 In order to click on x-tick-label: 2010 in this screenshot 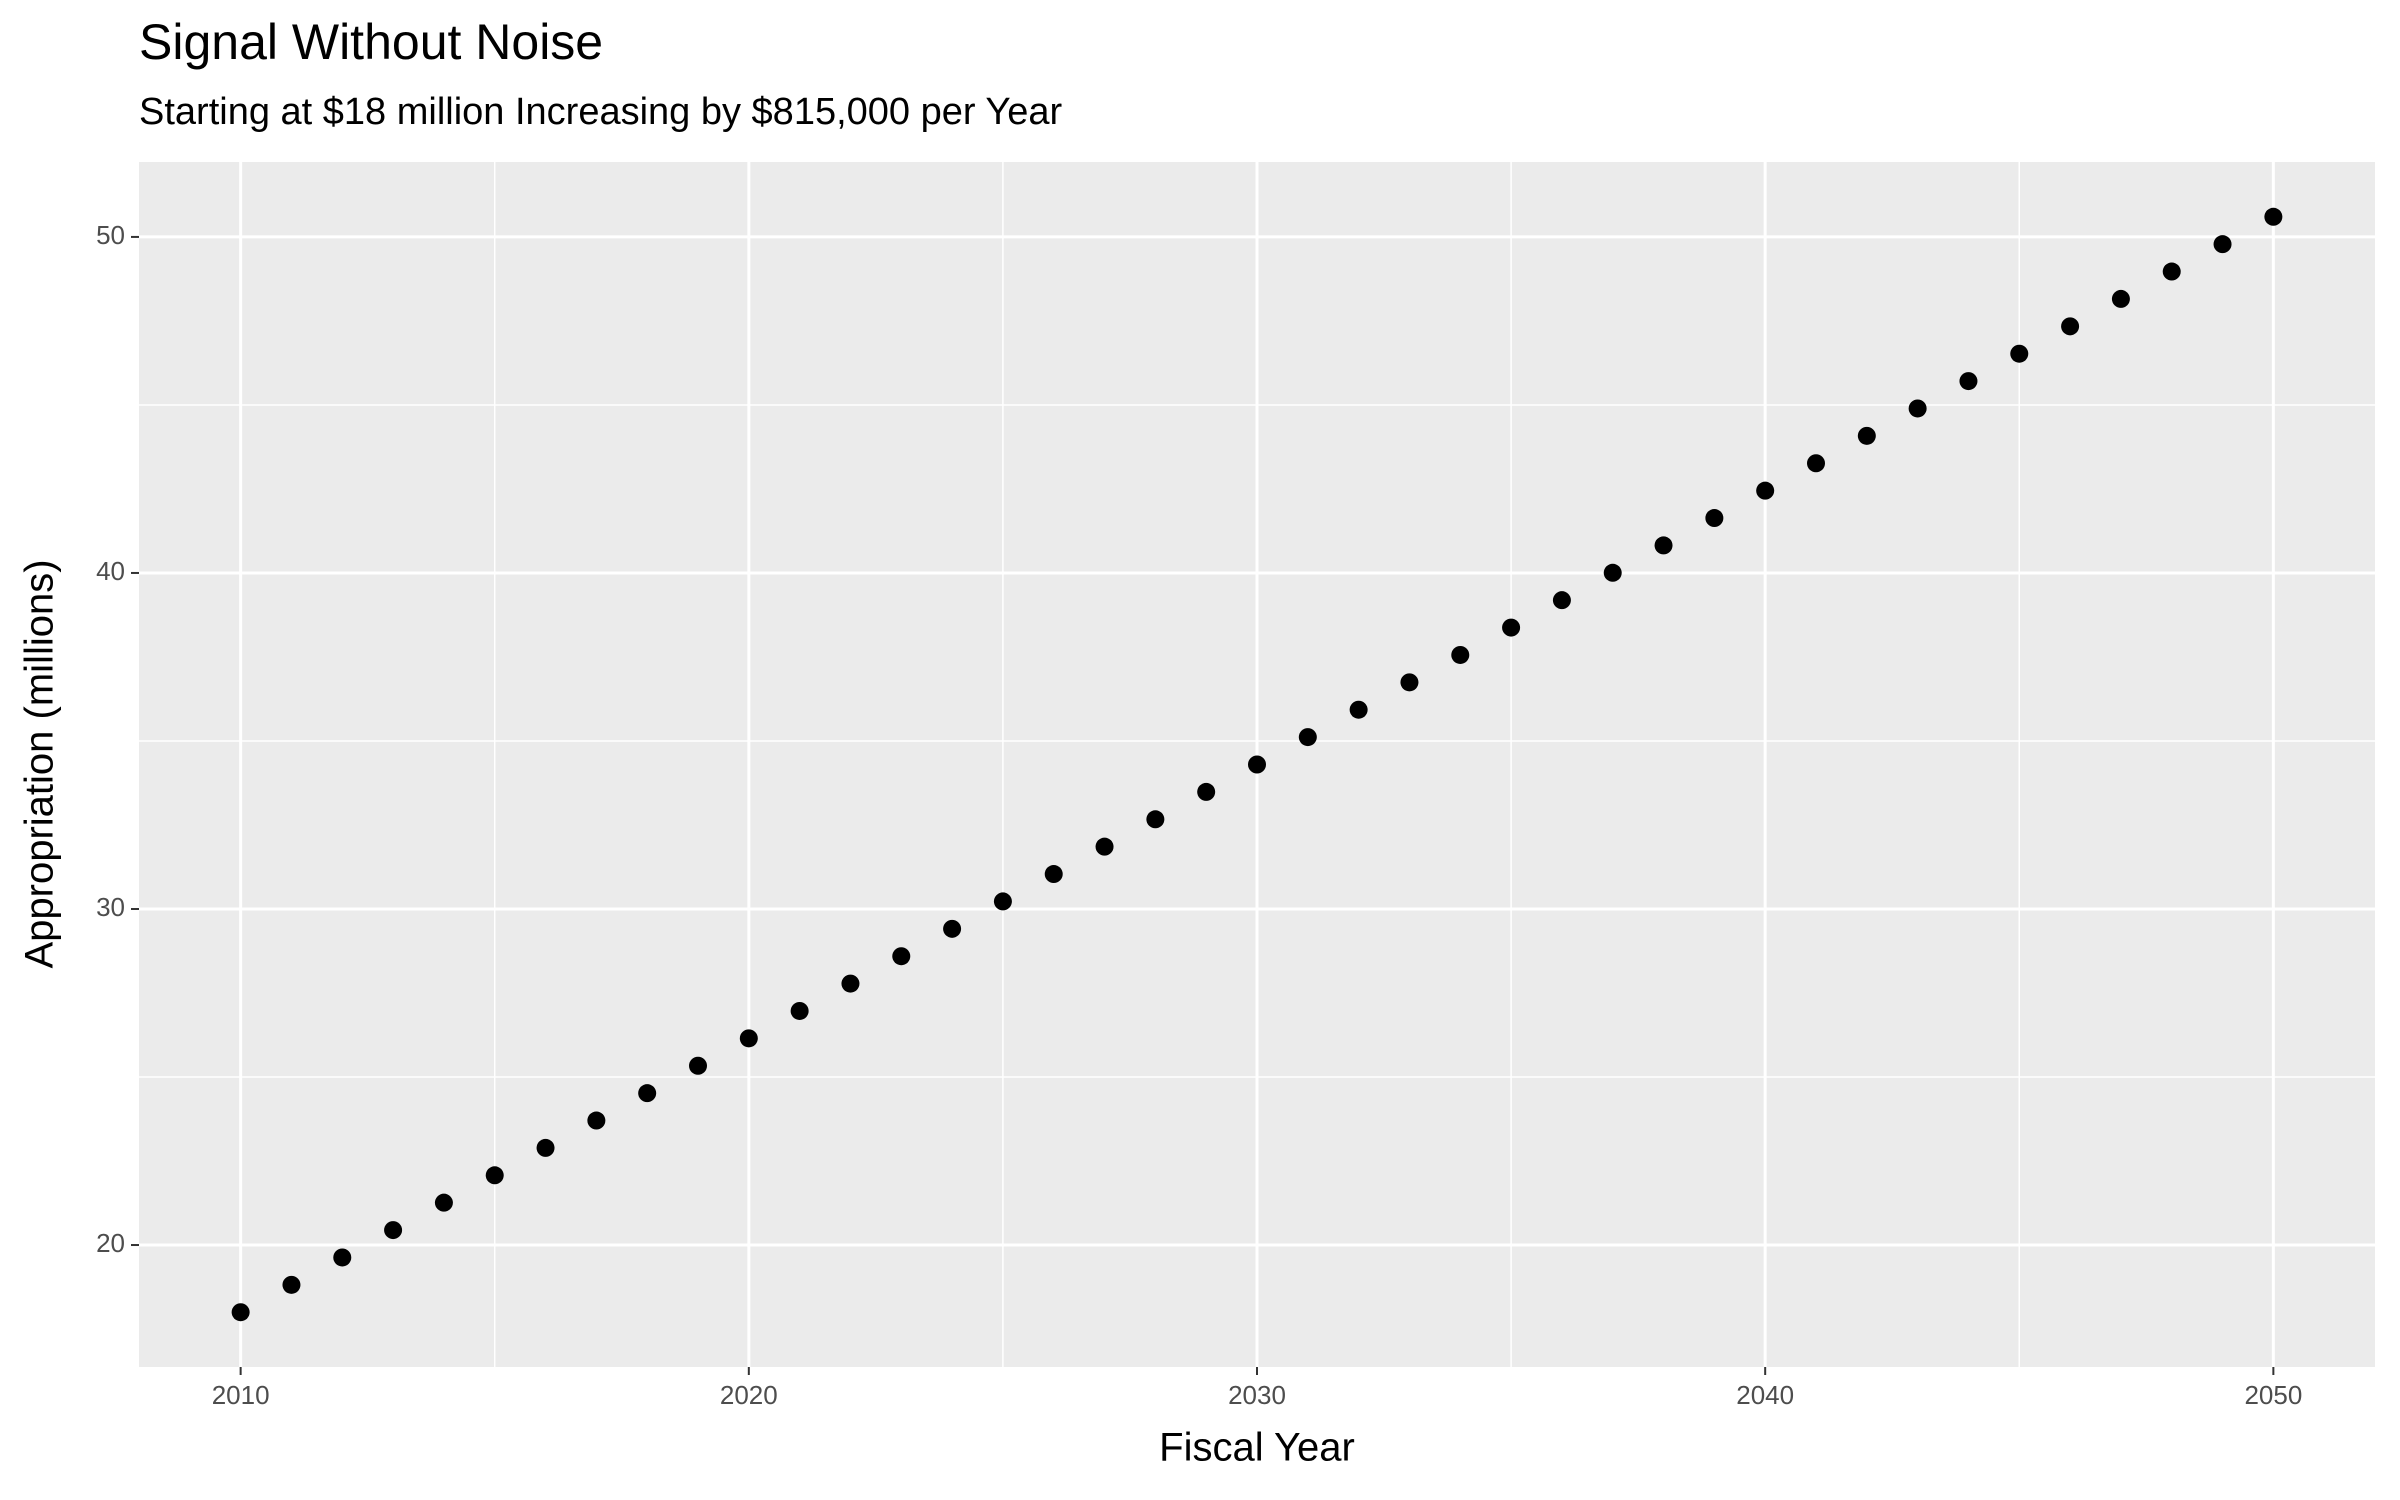, I will do `click(241, 1395)`.